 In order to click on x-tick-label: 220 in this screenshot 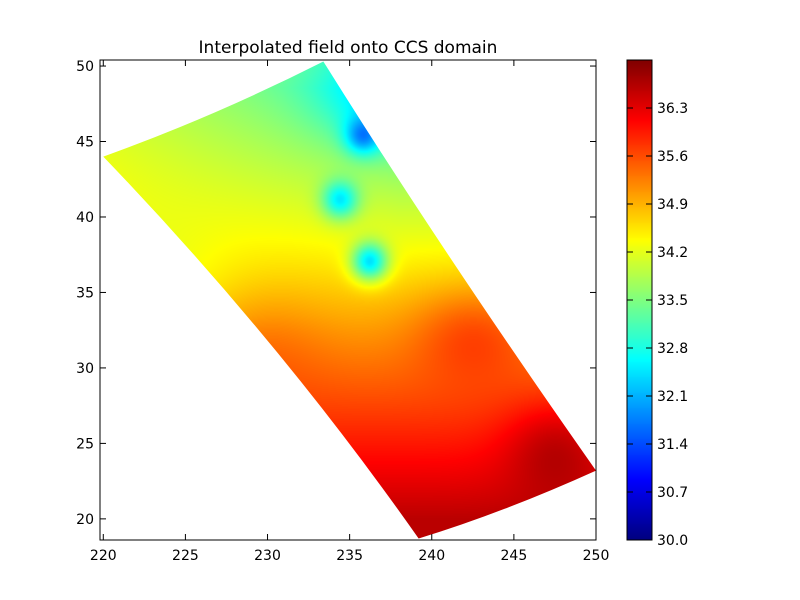, I will do `click(103, 556)`.